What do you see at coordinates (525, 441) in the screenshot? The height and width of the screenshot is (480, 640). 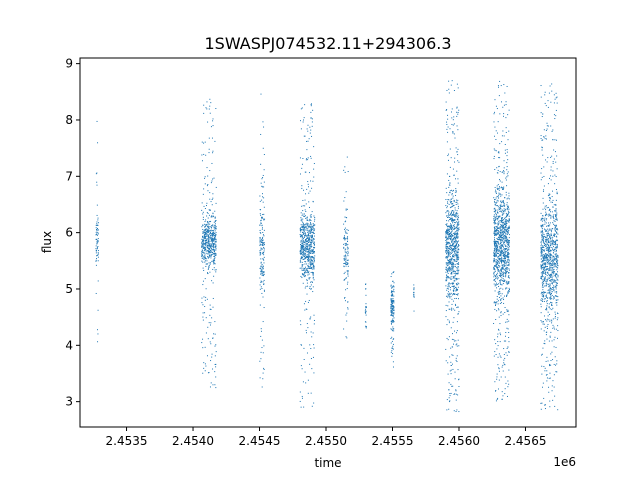 I see `x-tick-label: 2.4565` at bounding box center [525, 441].